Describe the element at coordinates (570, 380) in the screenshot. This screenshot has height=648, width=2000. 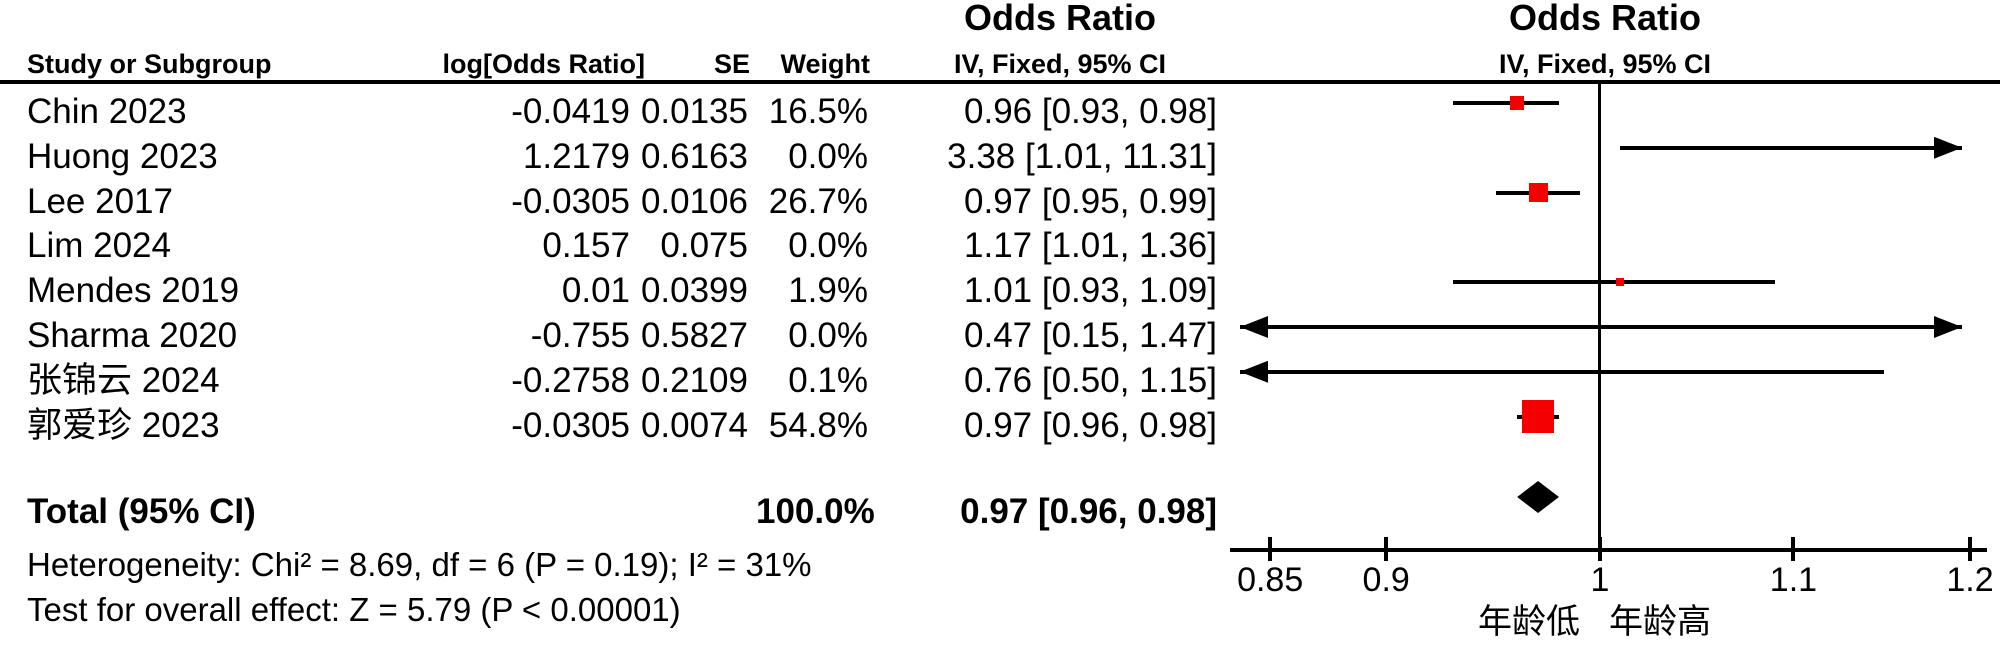
I see `log-odds-ratio-value: -0.2758` at that location.